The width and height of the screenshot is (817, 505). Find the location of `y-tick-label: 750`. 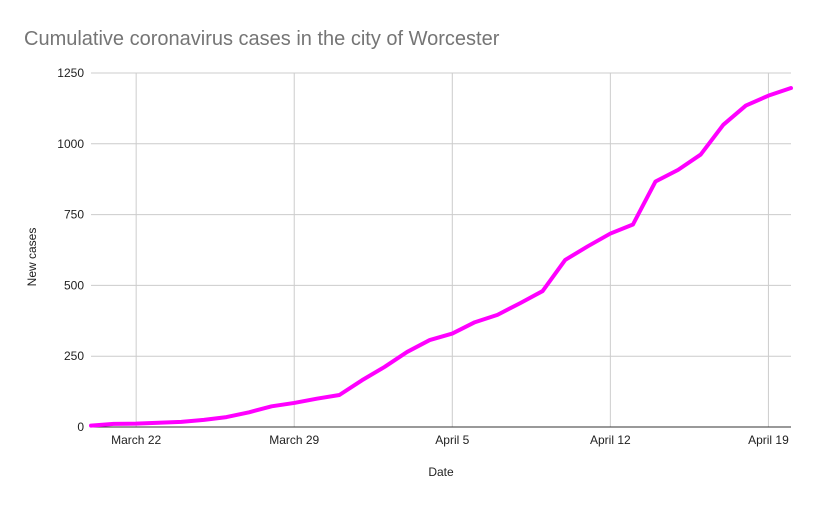

y-tick-label: 750 is located at coordinates (74, 215).